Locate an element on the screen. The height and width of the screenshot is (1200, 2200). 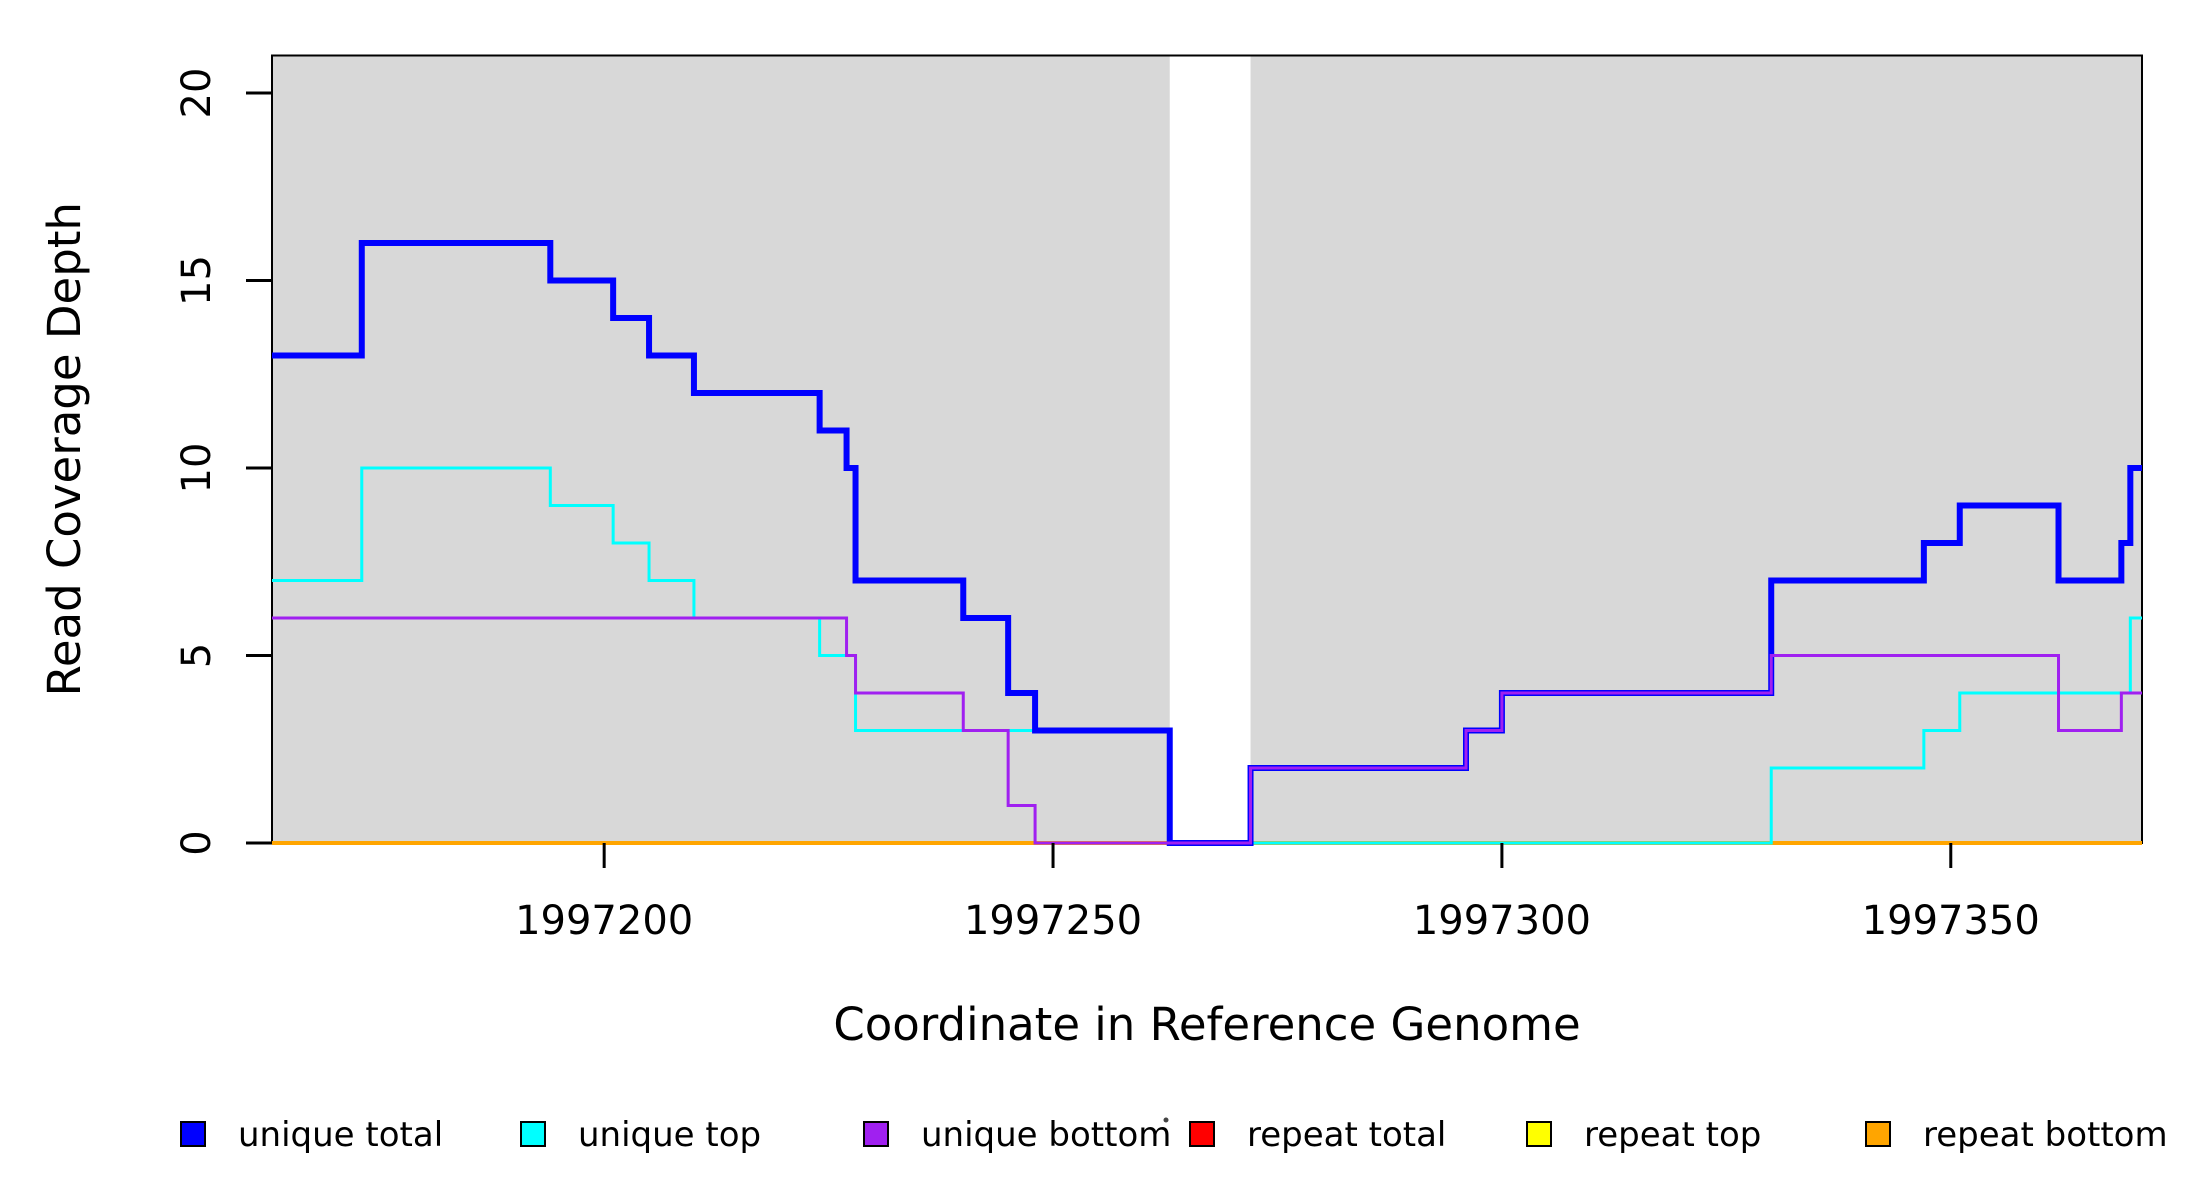
x-axis-title: Coordinate in Reference Genome is located at coordinates (1206, 1024).